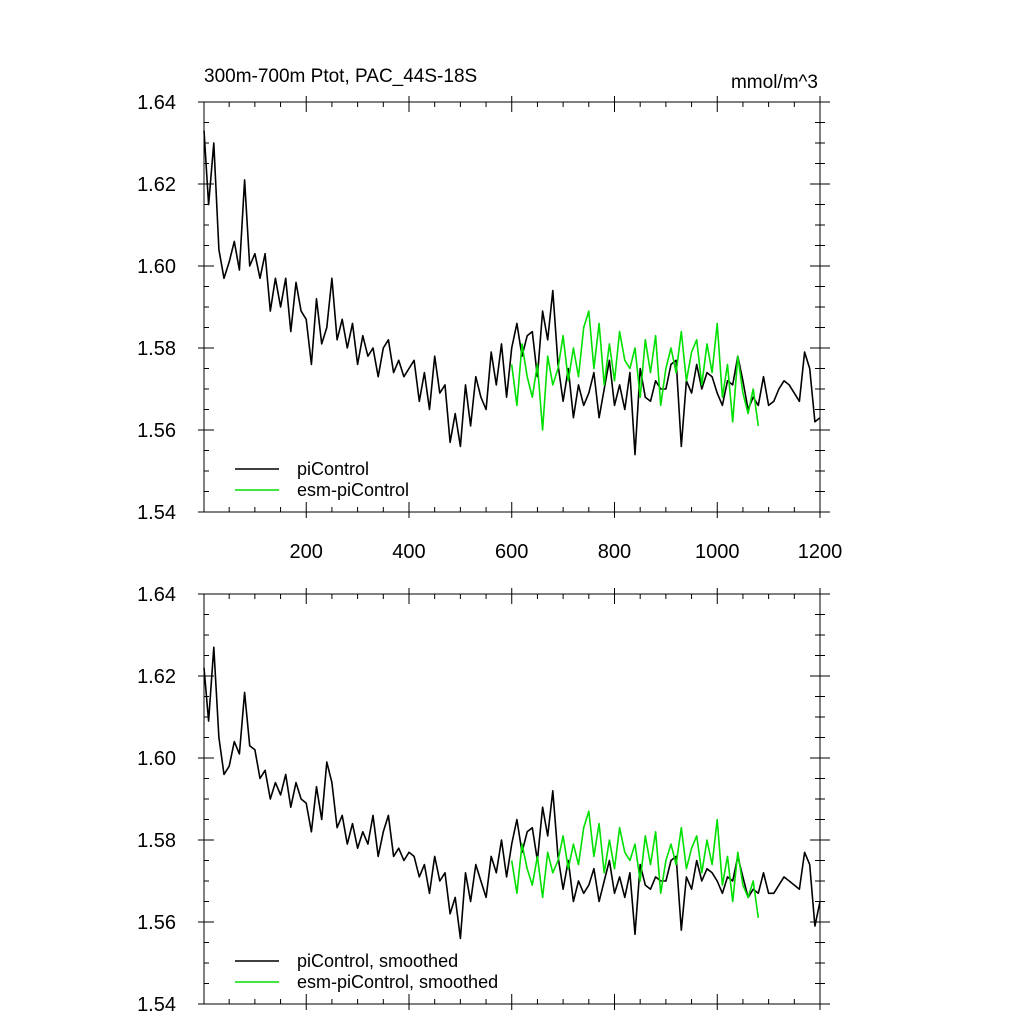 The image size is (1024, 1024). I want to click on bottom-ytick-label-5: 1.64, so click(156, 595).